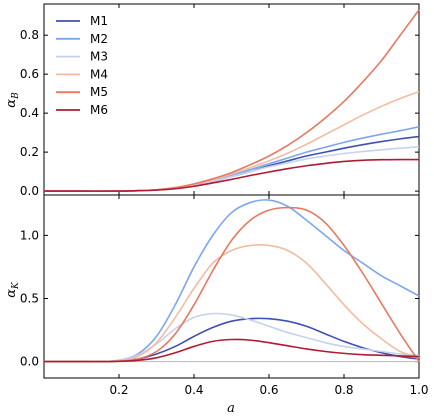  I want to click on top-ylabel-sub: B, so click(16, 96).